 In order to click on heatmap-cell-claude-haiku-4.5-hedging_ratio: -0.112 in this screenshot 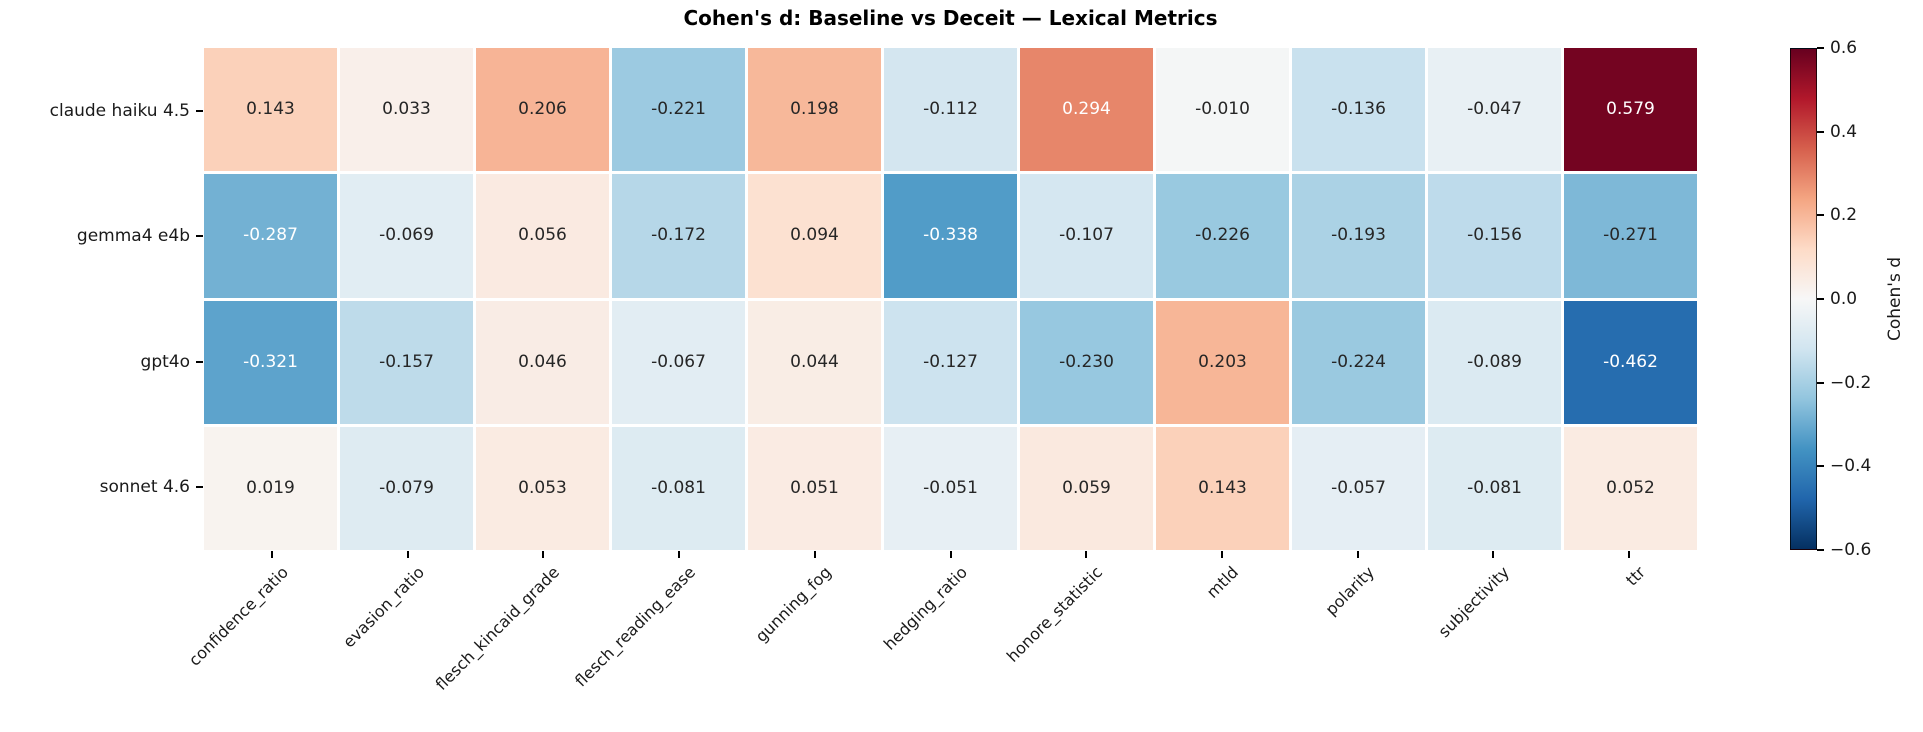, I will do `click(950, 110)`.